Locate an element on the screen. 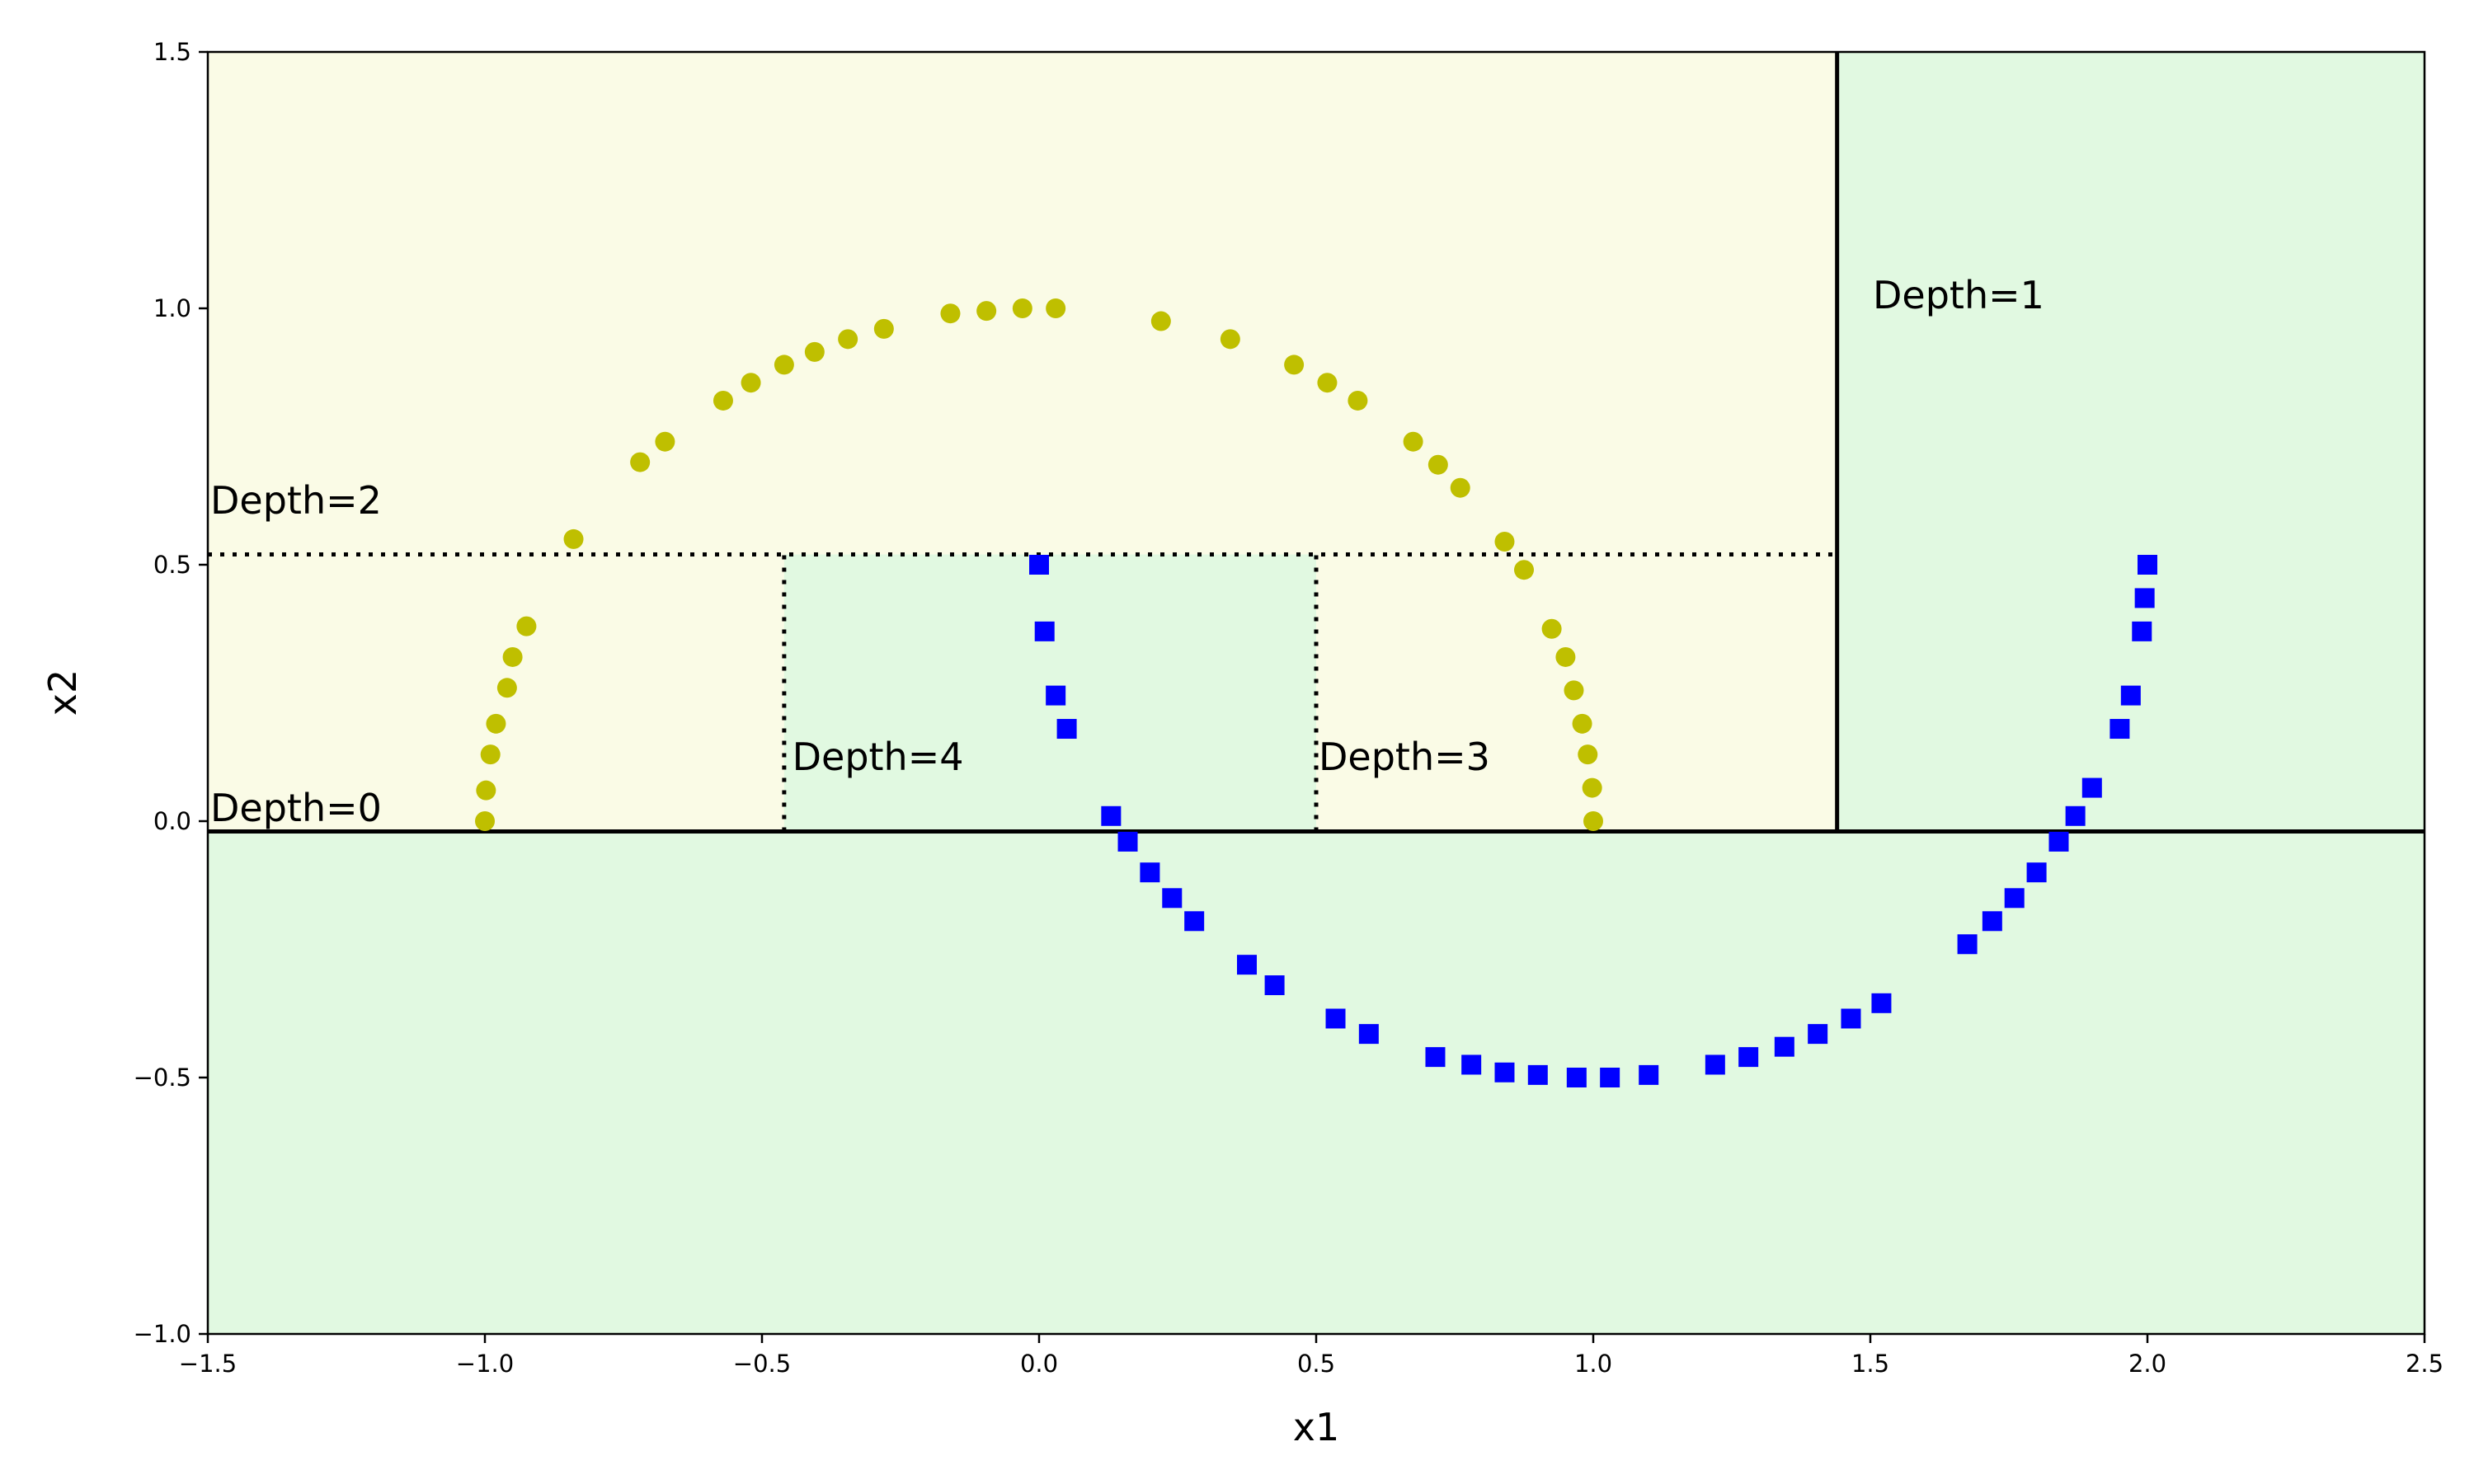 The image size is (2474, 1484). x-axis-title: x1 is located at coordinates (1316, 1427).